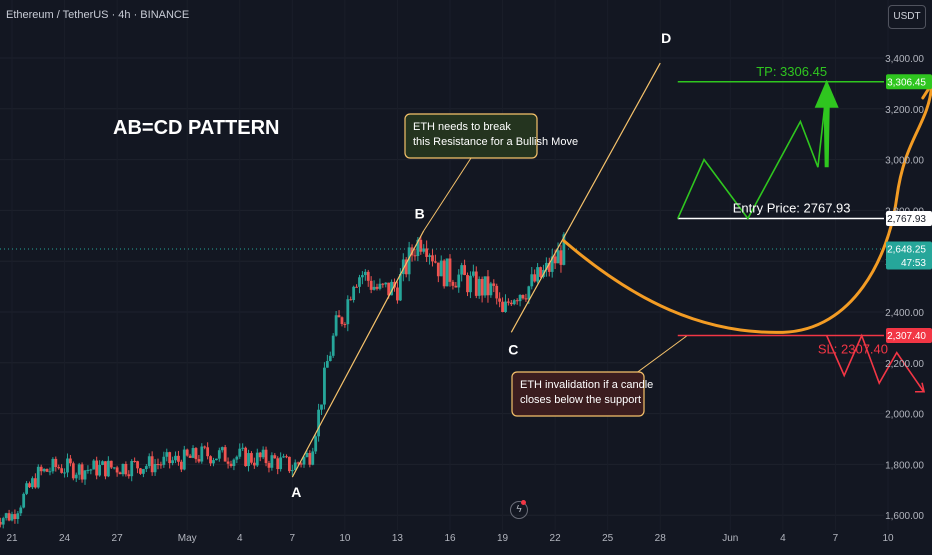 This screenshot has height=555, width=932. What do you see at coordinates (447, 194) in the screenshot?
I see `resistance-callout-pointer` at bounding box center [447, 194].